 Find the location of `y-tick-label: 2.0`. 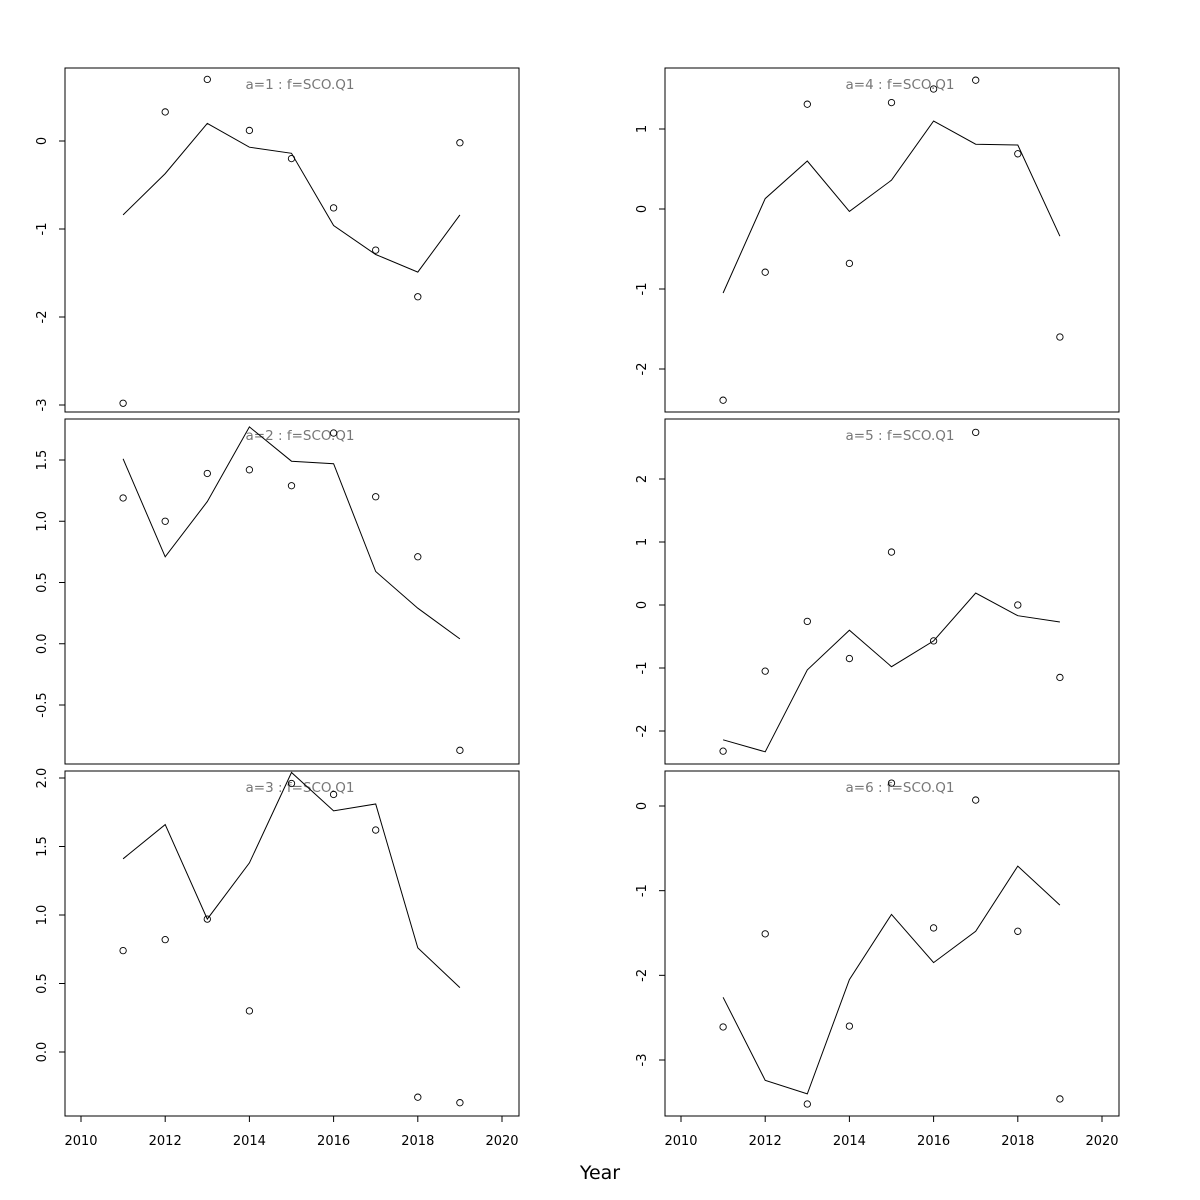

y-tick-label: 2.0 is located at coordinates (42, 778).